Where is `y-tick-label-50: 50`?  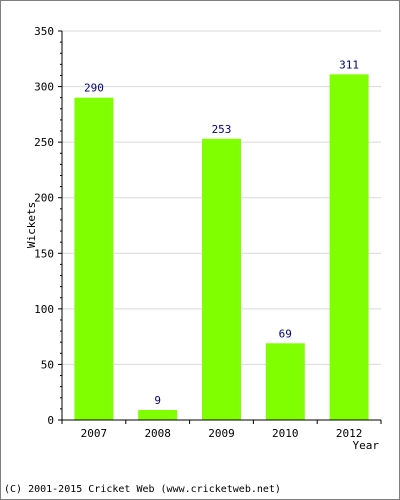
y-tick-label-50: 50 is located at coordinates (47, 364).